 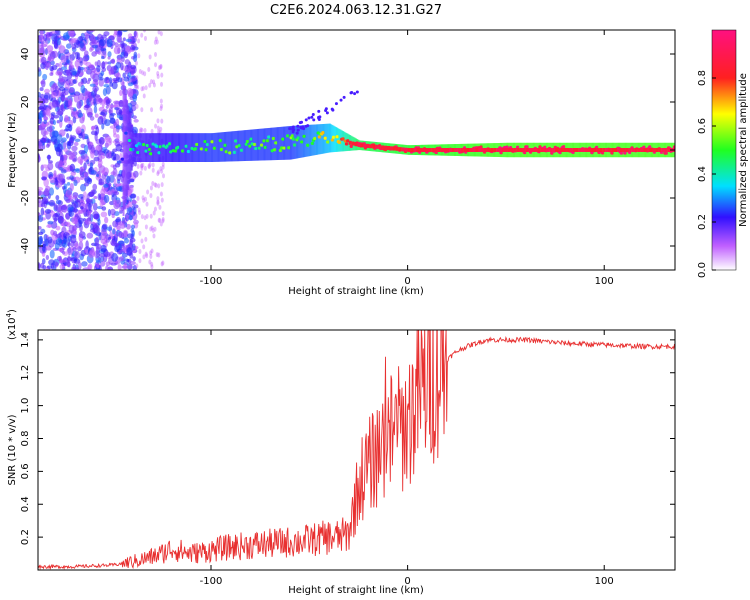 What do you see at coordinates (743, 150) in the screenshot?
I see `colorbar-label: Normalized spectral amplitude` at bounding box center [743, 150].